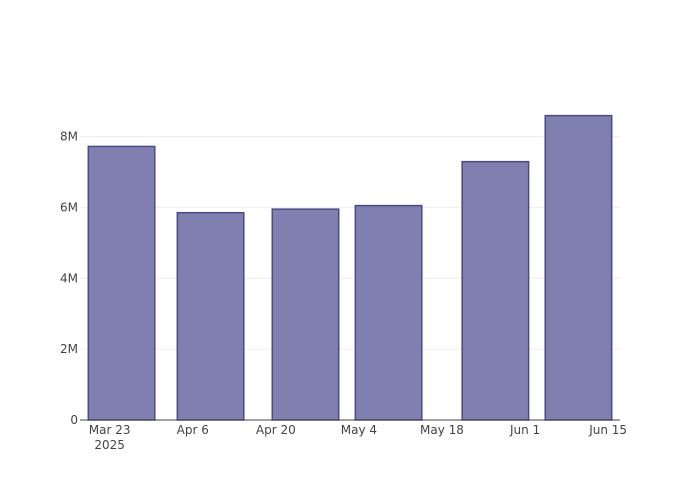 This screenshot has width=700, height=500. I want to click on y-tick-label: 4M, so click(69, 278).